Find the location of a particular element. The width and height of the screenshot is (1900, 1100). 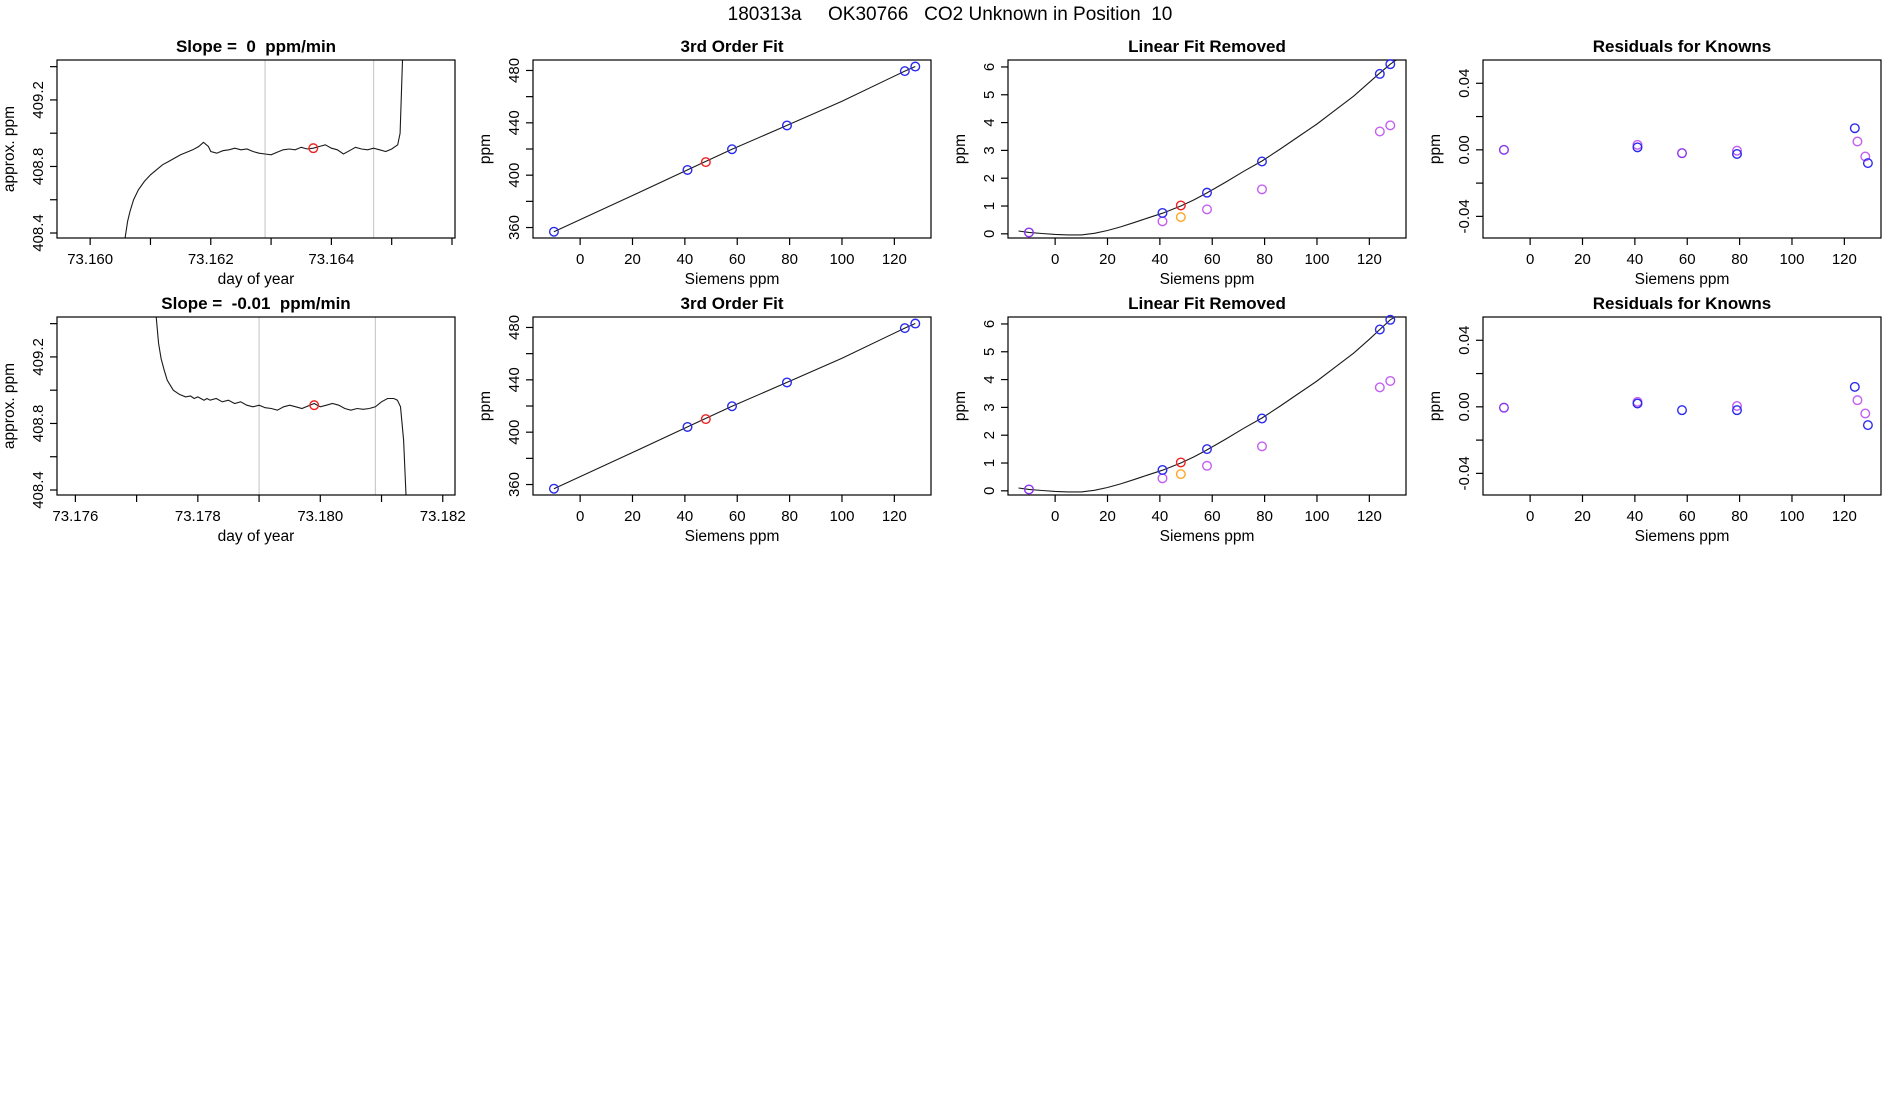

co2-signal-trace is located at coordinates (281, 406).